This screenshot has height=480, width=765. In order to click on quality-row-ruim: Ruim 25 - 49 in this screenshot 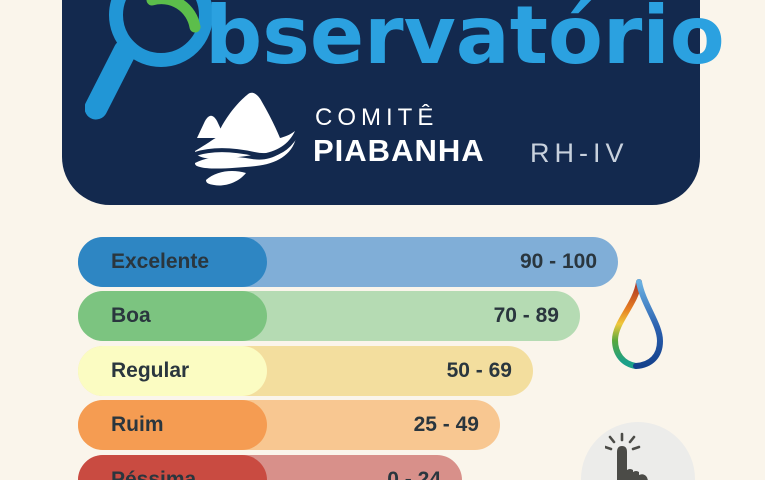, I will do `click(289, 425)`.